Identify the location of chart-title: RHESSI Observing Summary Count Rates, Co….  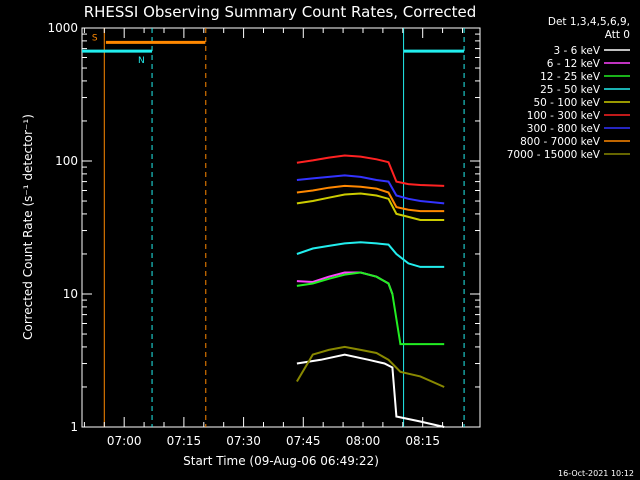
(280, 12).